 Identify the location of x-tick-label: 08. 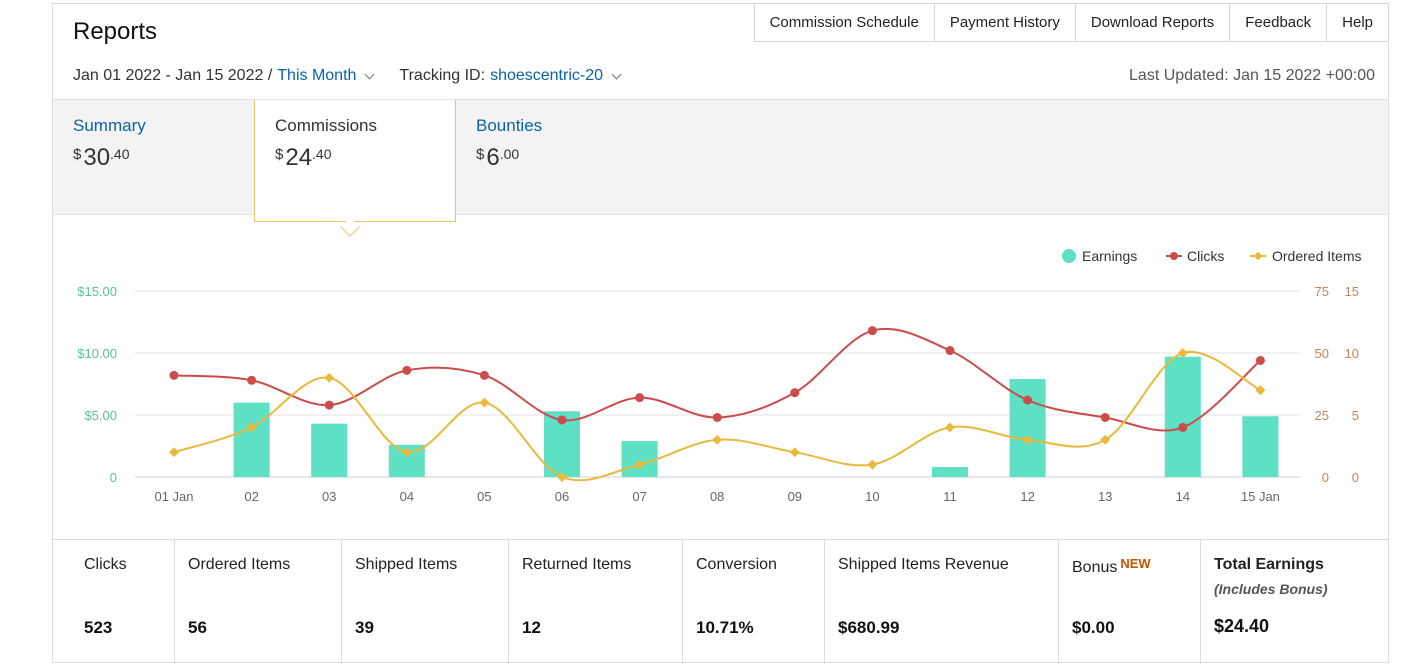
(717, 496).